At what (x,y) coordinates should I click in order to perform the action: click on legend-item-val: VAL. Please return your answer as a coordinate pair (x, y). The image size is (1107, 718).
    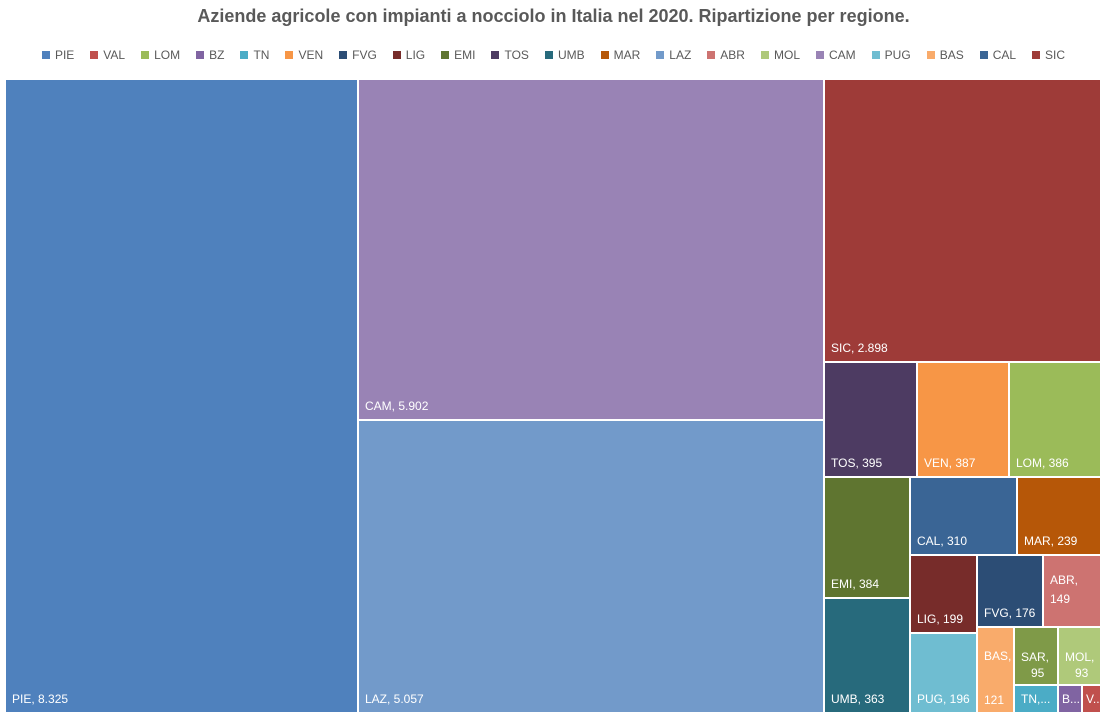
    Looking at the image, I should click on (107, 55).